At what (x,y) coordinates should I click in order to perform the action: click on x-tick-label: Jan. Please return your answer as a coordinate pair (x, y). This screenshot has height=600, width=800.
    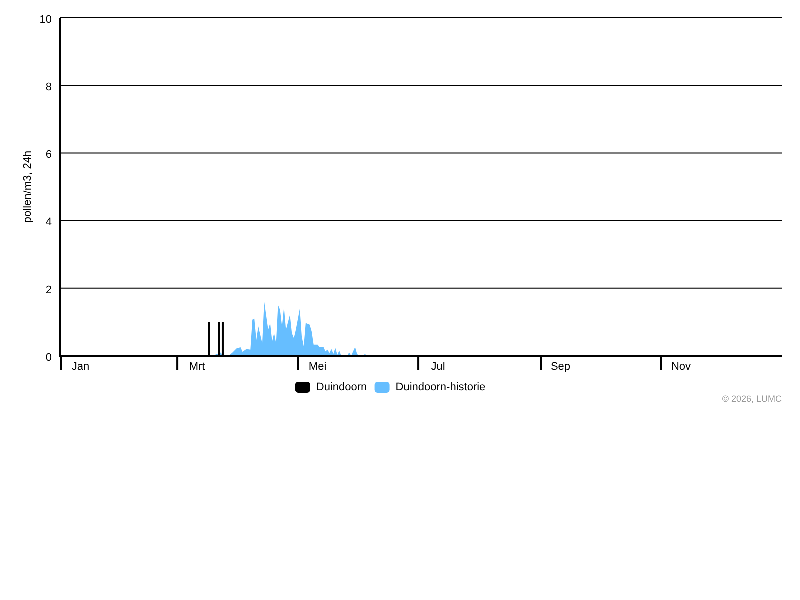
    Looking at the image, I should click on (81, 366).